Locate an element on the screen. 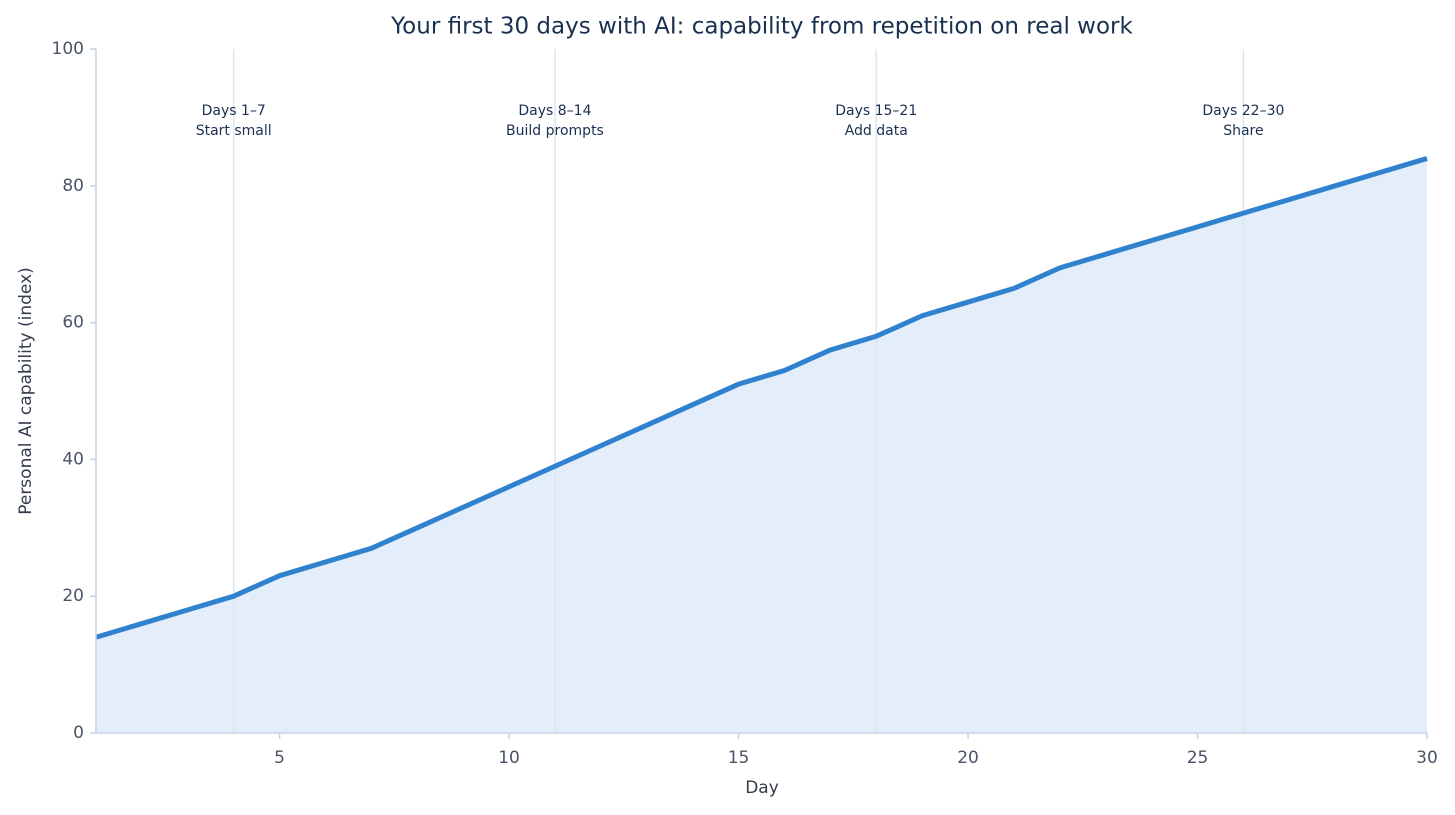 The width and height of the screenshot is (1455, 815). x-tick-label: 15 is located at coordinates (739, 758).